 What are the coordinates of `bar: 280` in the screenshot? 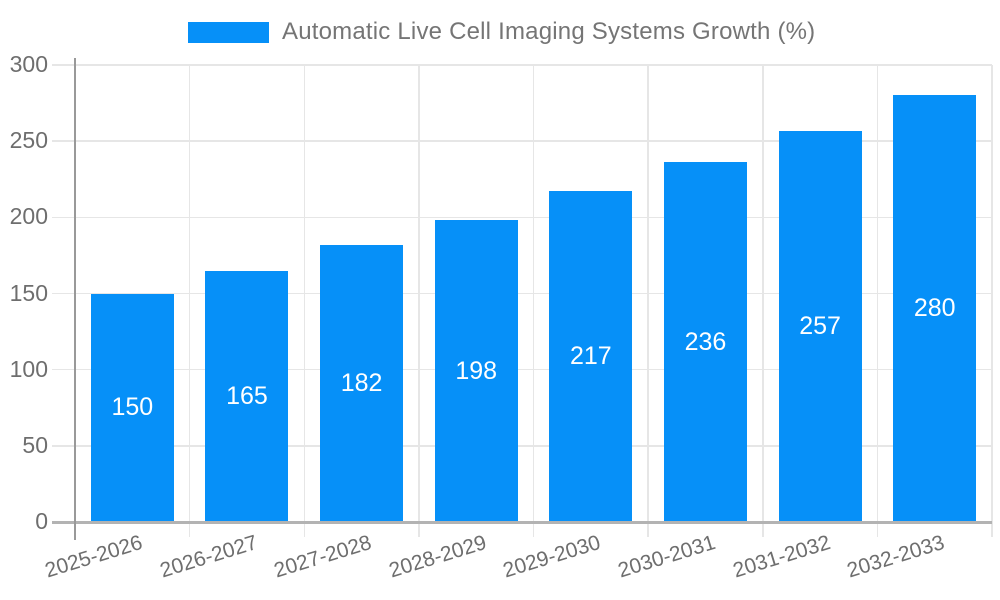 It's located at (935, 308).